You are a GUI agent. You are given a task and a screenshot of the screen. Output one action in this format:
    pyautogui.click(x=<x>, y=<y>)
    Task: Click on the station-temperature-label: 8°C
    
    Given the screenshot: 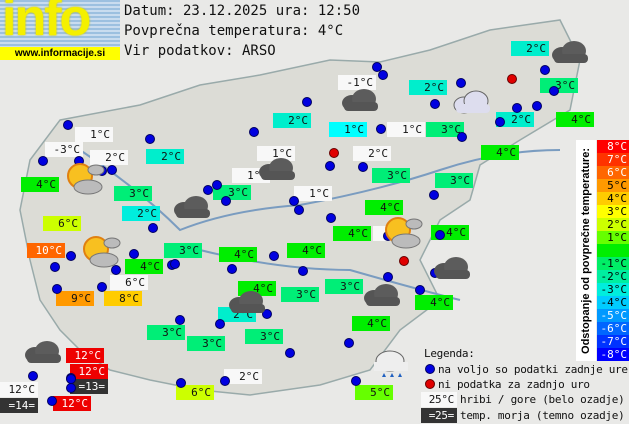 What is the action you would take?
    pyautogui.click(x=123, y=298)
    